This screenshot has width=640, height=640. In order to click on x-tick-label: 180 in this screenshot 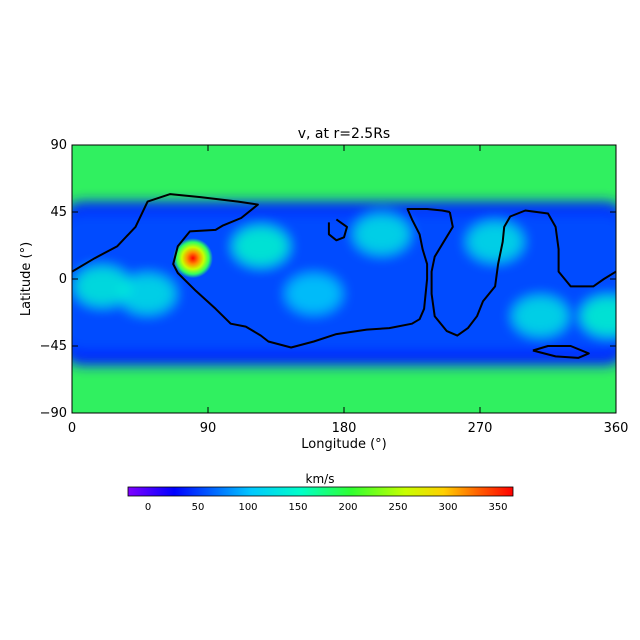, I will do `click(344, 428)`.